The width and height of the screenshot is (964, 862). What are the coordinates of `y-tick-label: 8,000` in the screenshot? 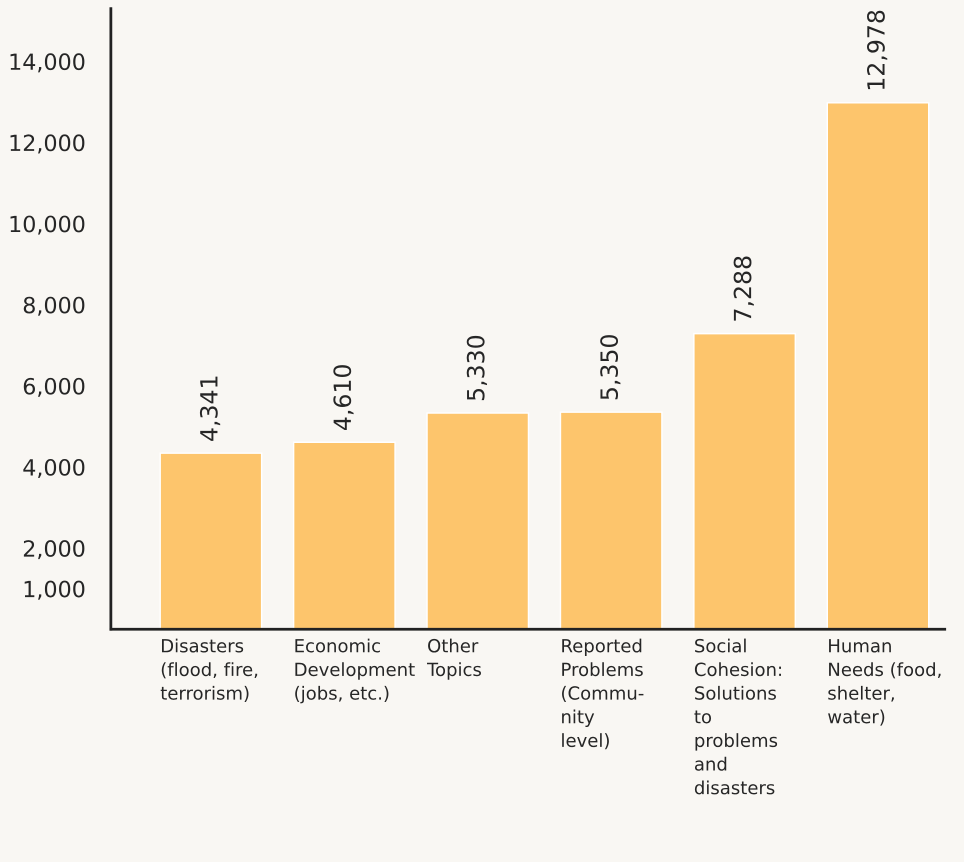 It's located at (54, 306).